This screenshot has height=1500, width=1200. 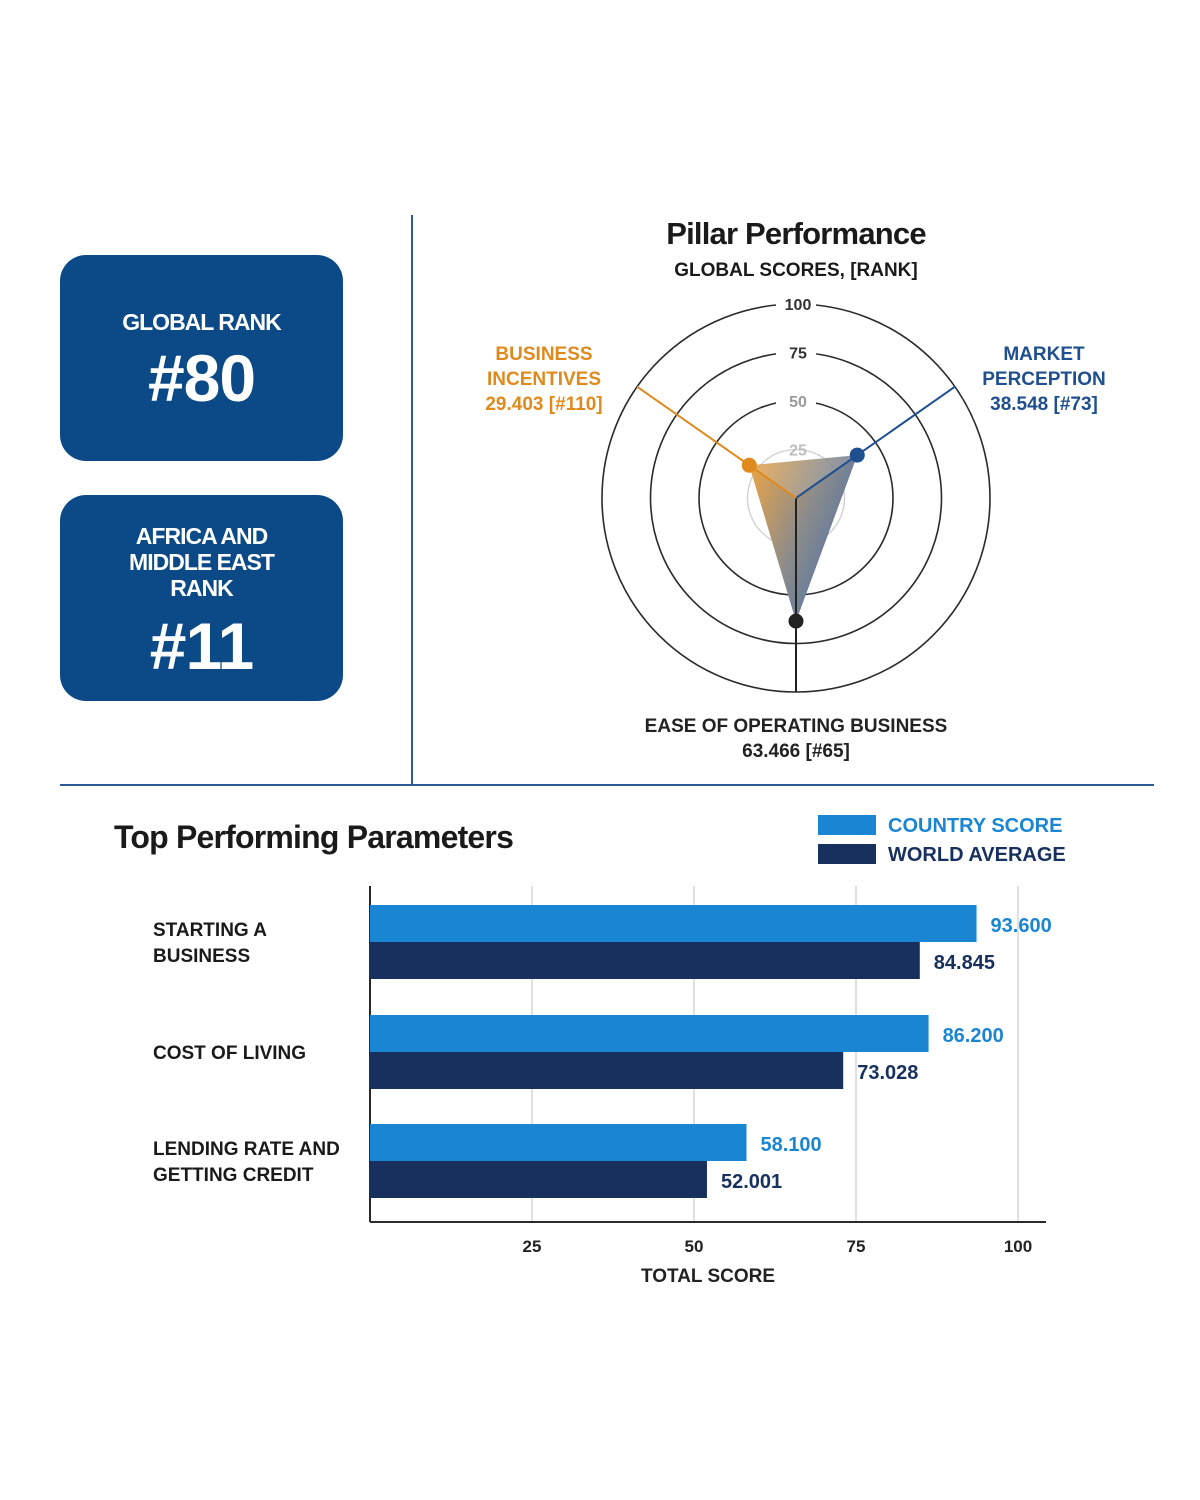 I want to click on bar-x-tick-label: 100, so click(x=1018, y=1246).